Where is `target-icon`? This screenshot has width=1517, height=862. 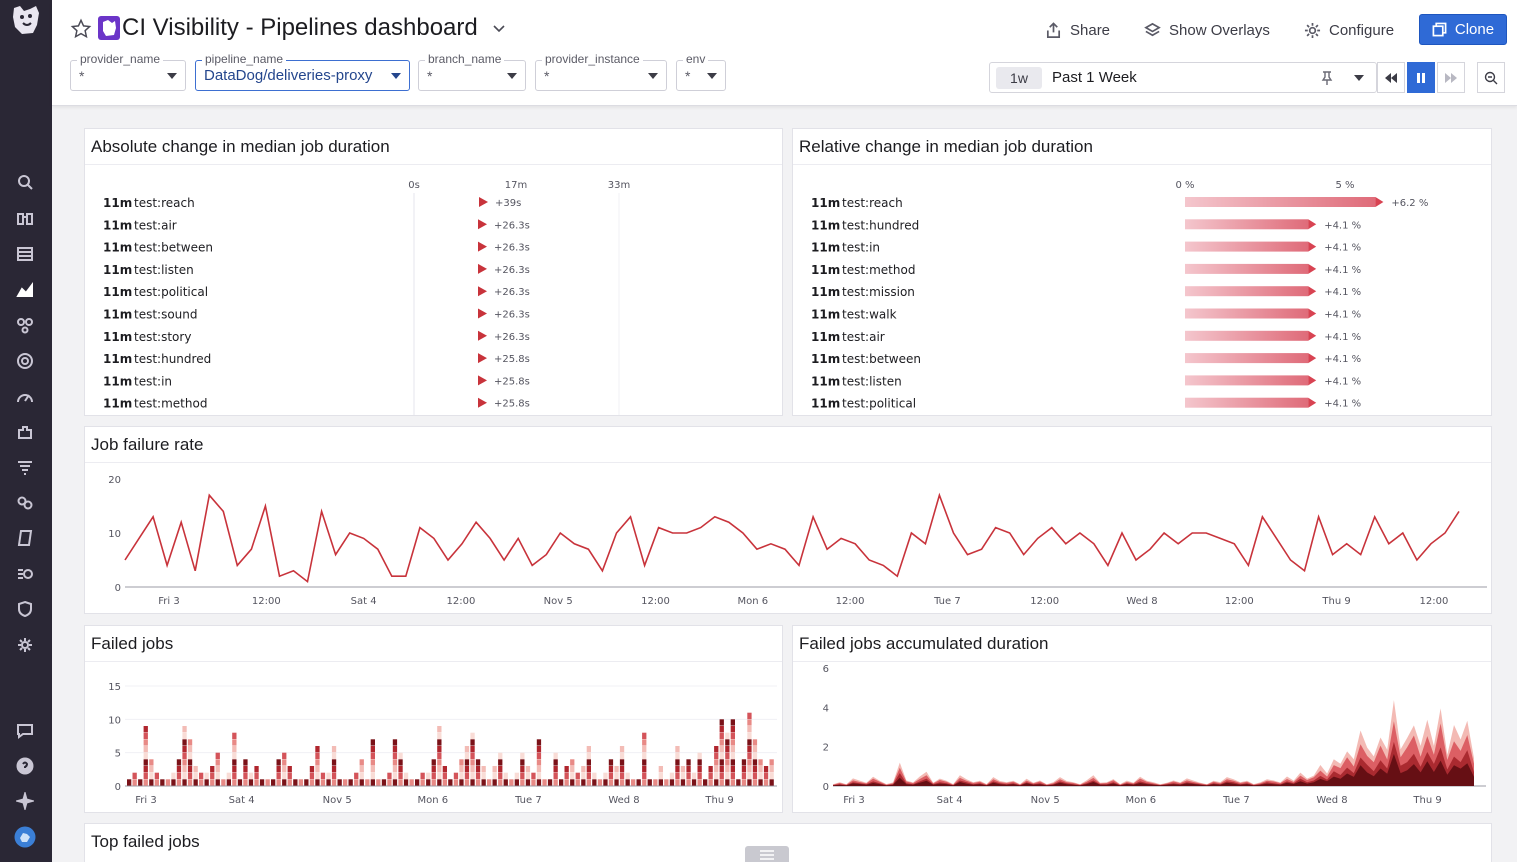
target-icon is located at coordinates (25, 361).